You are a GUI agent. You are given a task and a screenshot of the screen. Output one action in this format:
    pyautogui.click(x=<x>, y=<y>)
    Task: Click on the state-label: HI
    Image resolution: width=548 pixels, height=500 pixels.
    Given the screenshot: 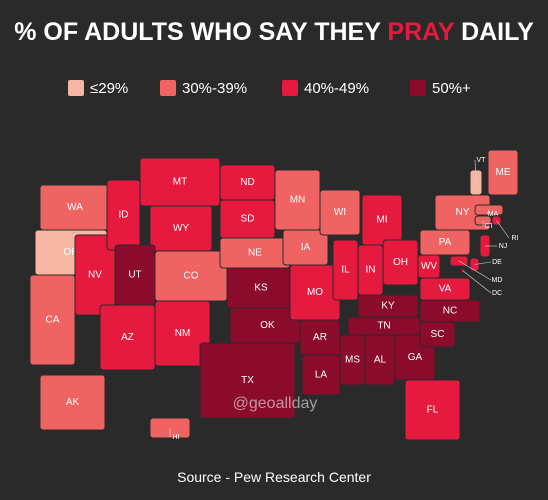 What is the action you would take?
    pyautogui.click(x=176, y=437)
    